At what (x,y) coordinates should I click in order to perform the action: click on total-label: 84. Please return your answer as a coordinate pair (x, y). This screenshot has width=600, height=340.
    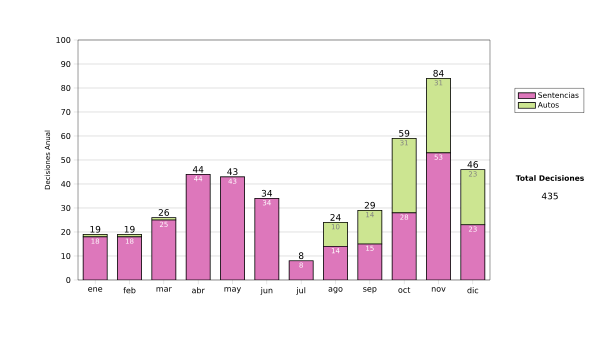
    Looking at the image, I should click on (438, 73).